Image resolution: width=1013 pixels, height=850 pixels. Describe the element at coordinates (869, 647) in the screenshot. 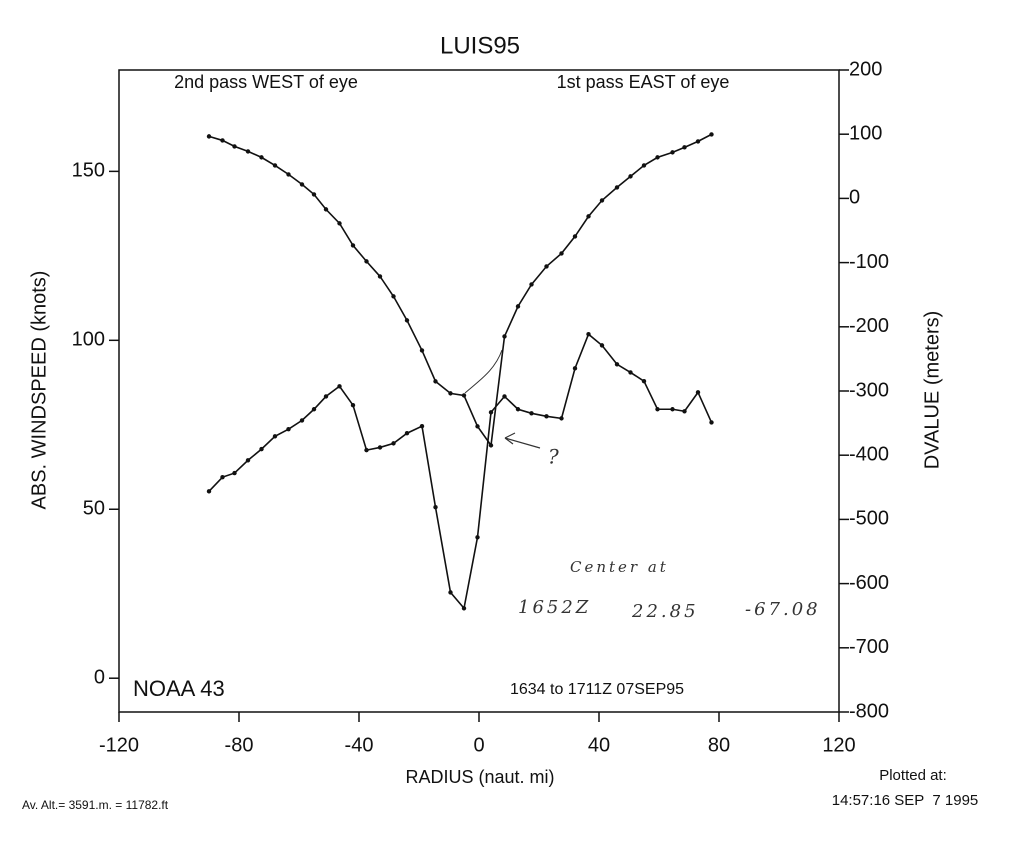

I see `y2-tick-label: -700` at that location.